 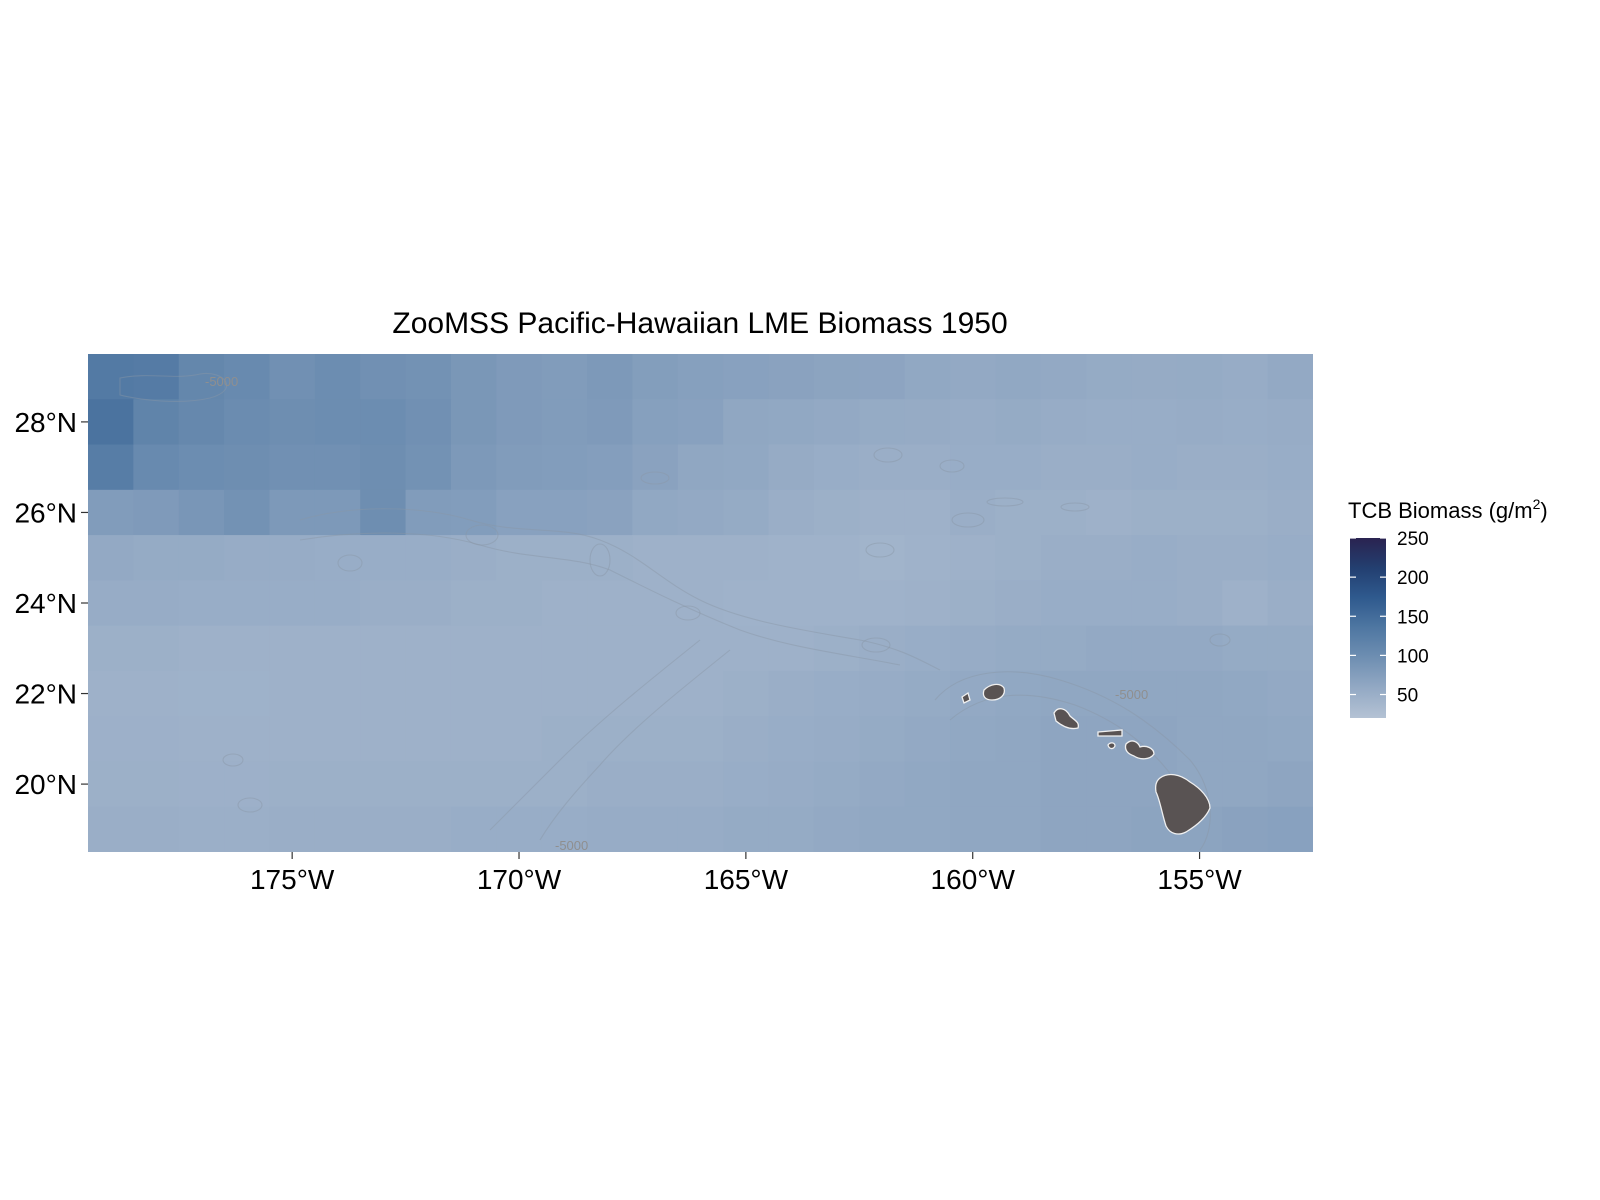 I want to click on chart-title: ZooMSS Pacific-Hawaiian LME Biomass 1950, so click(x=699, y=323).